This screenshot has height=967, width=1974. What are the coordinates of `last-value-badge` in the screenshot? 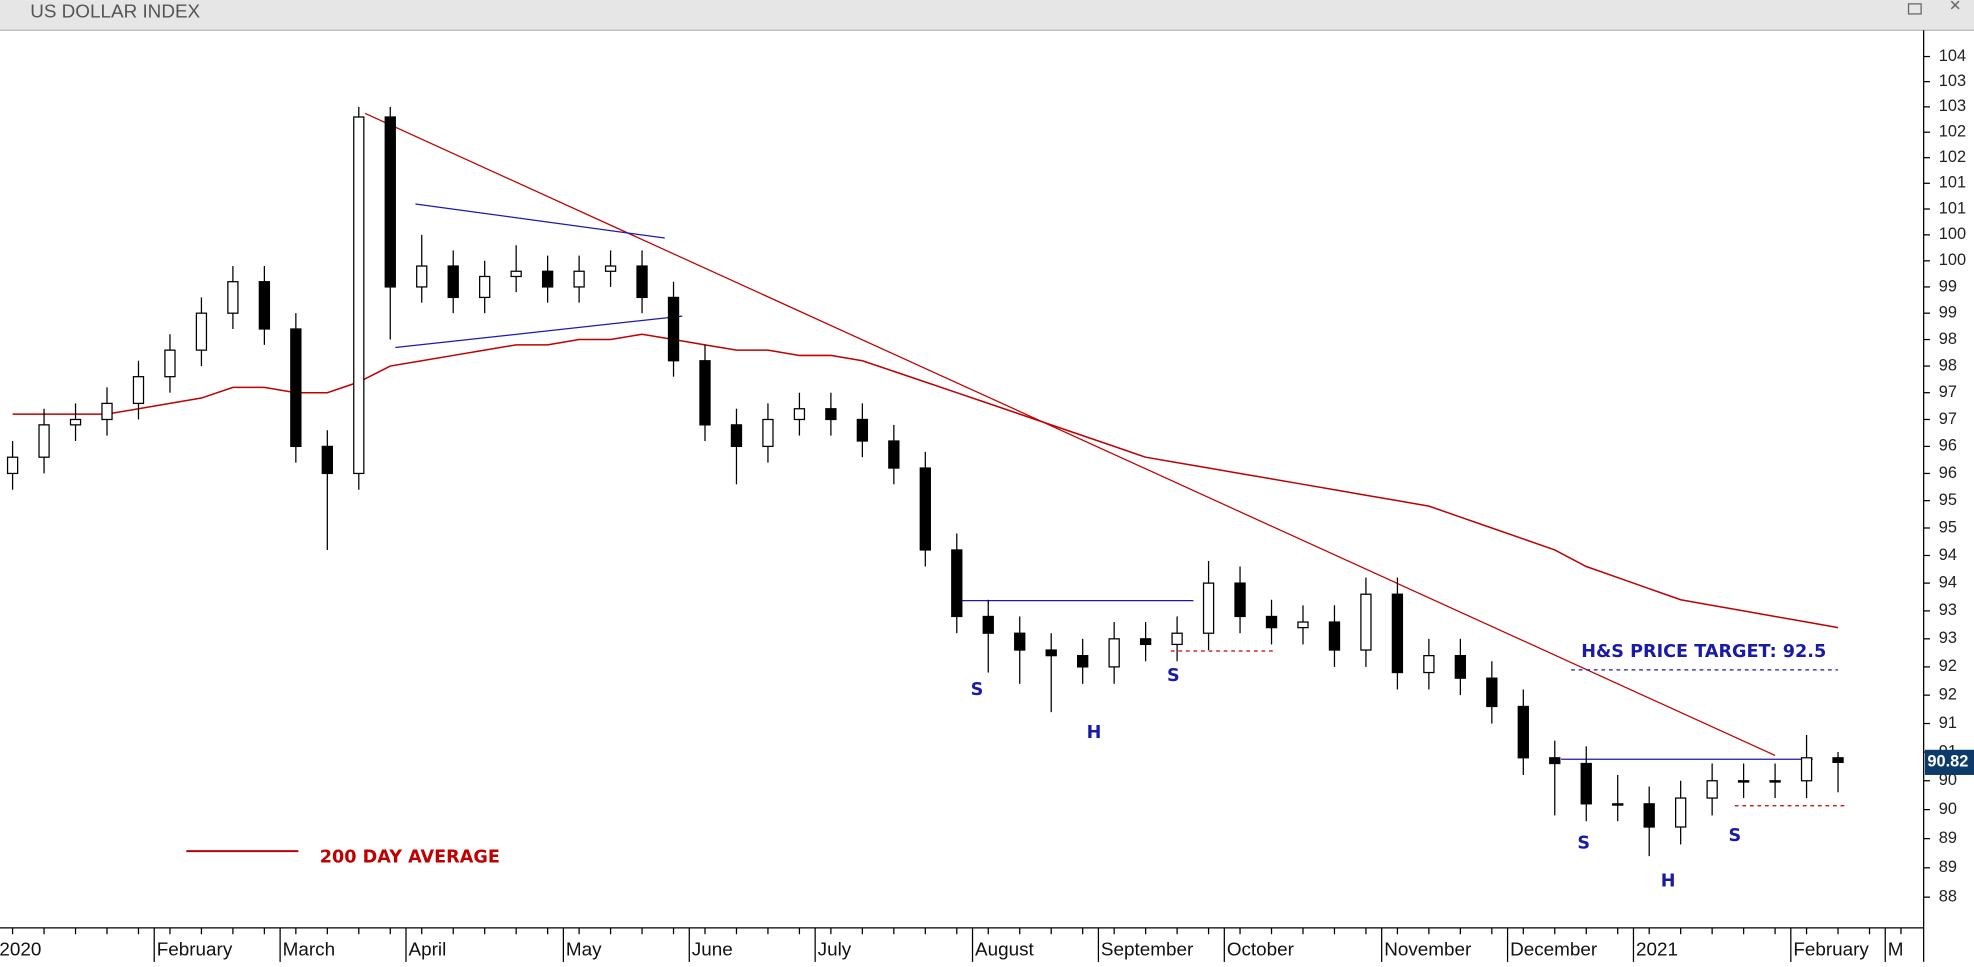 It's located at (1949, 762).